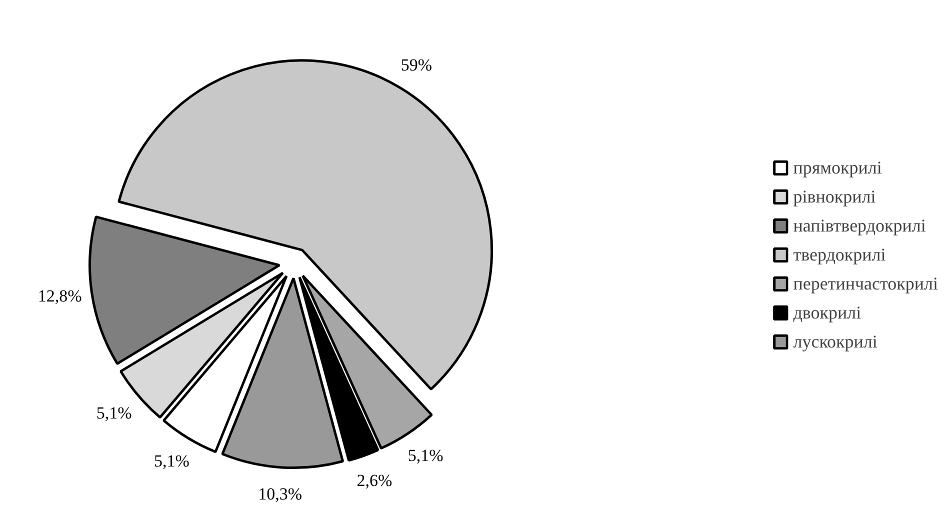 Image resolution: width=948 pixels, height=509 pixels. I want to click on legend-label: напівтвердокрилі, so click(859, 225).